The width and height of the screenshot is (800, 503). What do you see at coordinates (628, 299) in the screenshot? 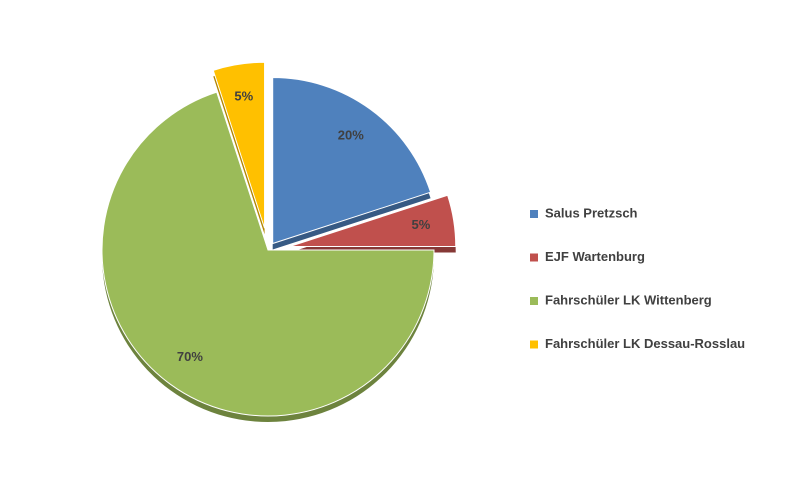
I see `legend-label: Fahrschüler LK Wittenberg` at bounding box center [628, 299].